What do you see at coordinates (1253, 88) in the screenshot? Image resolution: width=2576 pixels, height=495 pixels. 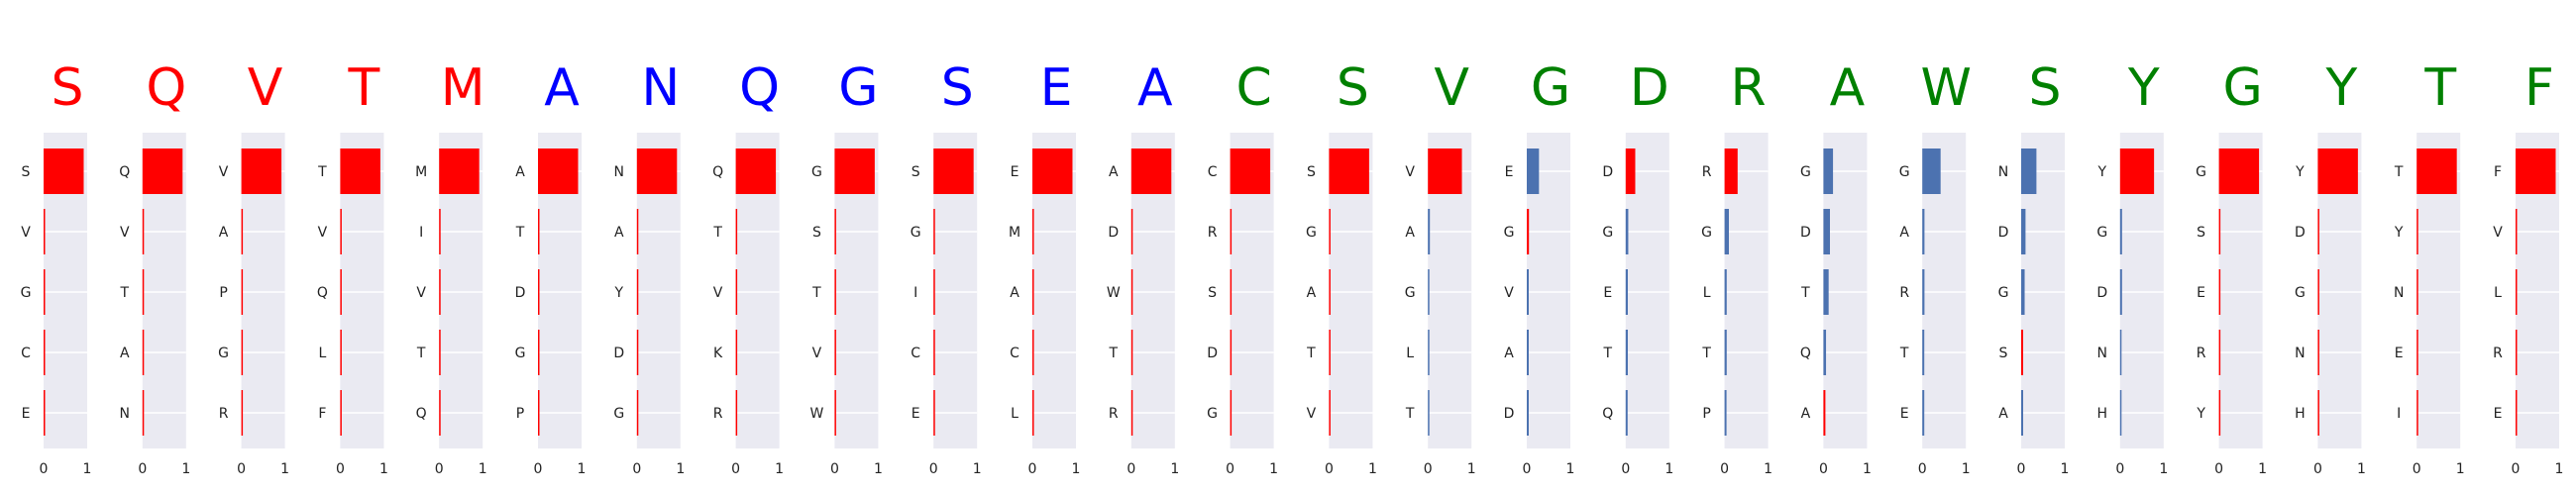 I see `position-letter: C` at bounding box center [1253, 88].